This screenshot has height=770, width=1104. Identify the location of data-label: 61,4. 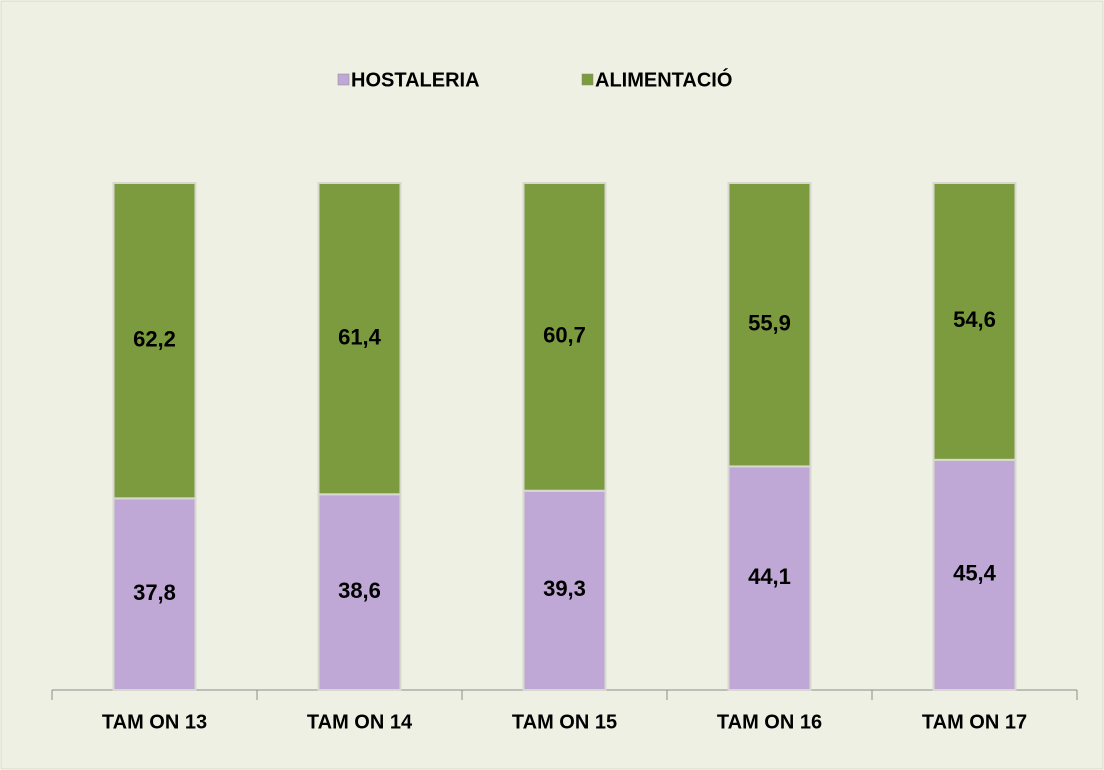
(360, 336).